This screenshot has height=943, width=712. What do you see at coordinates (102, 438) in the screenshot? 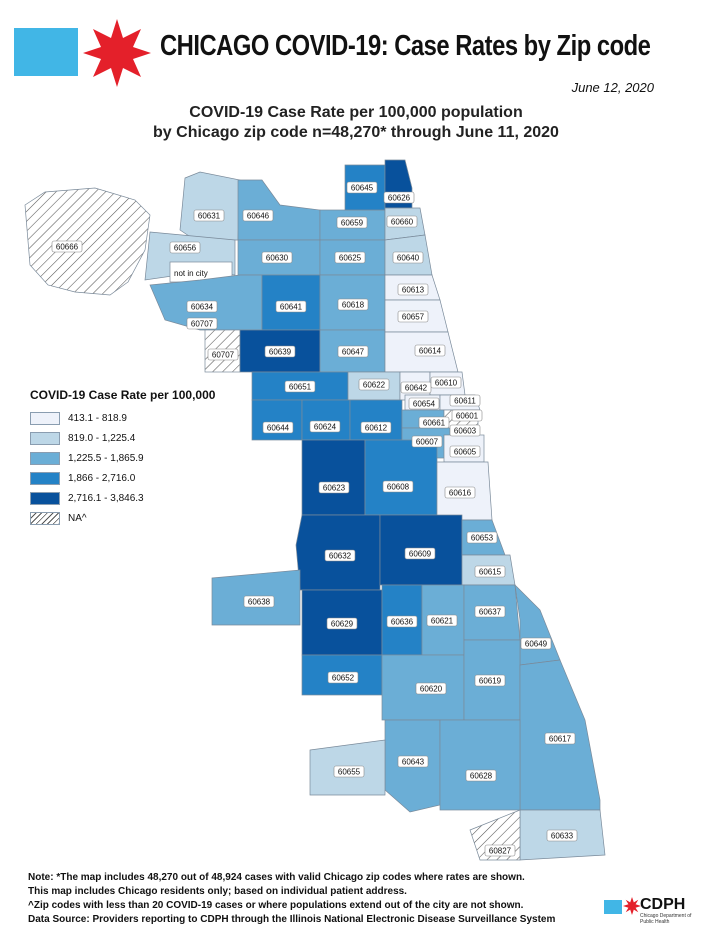
I see `legend-label: 819.0 - 1,225.4` at bounding box center [102, 438].